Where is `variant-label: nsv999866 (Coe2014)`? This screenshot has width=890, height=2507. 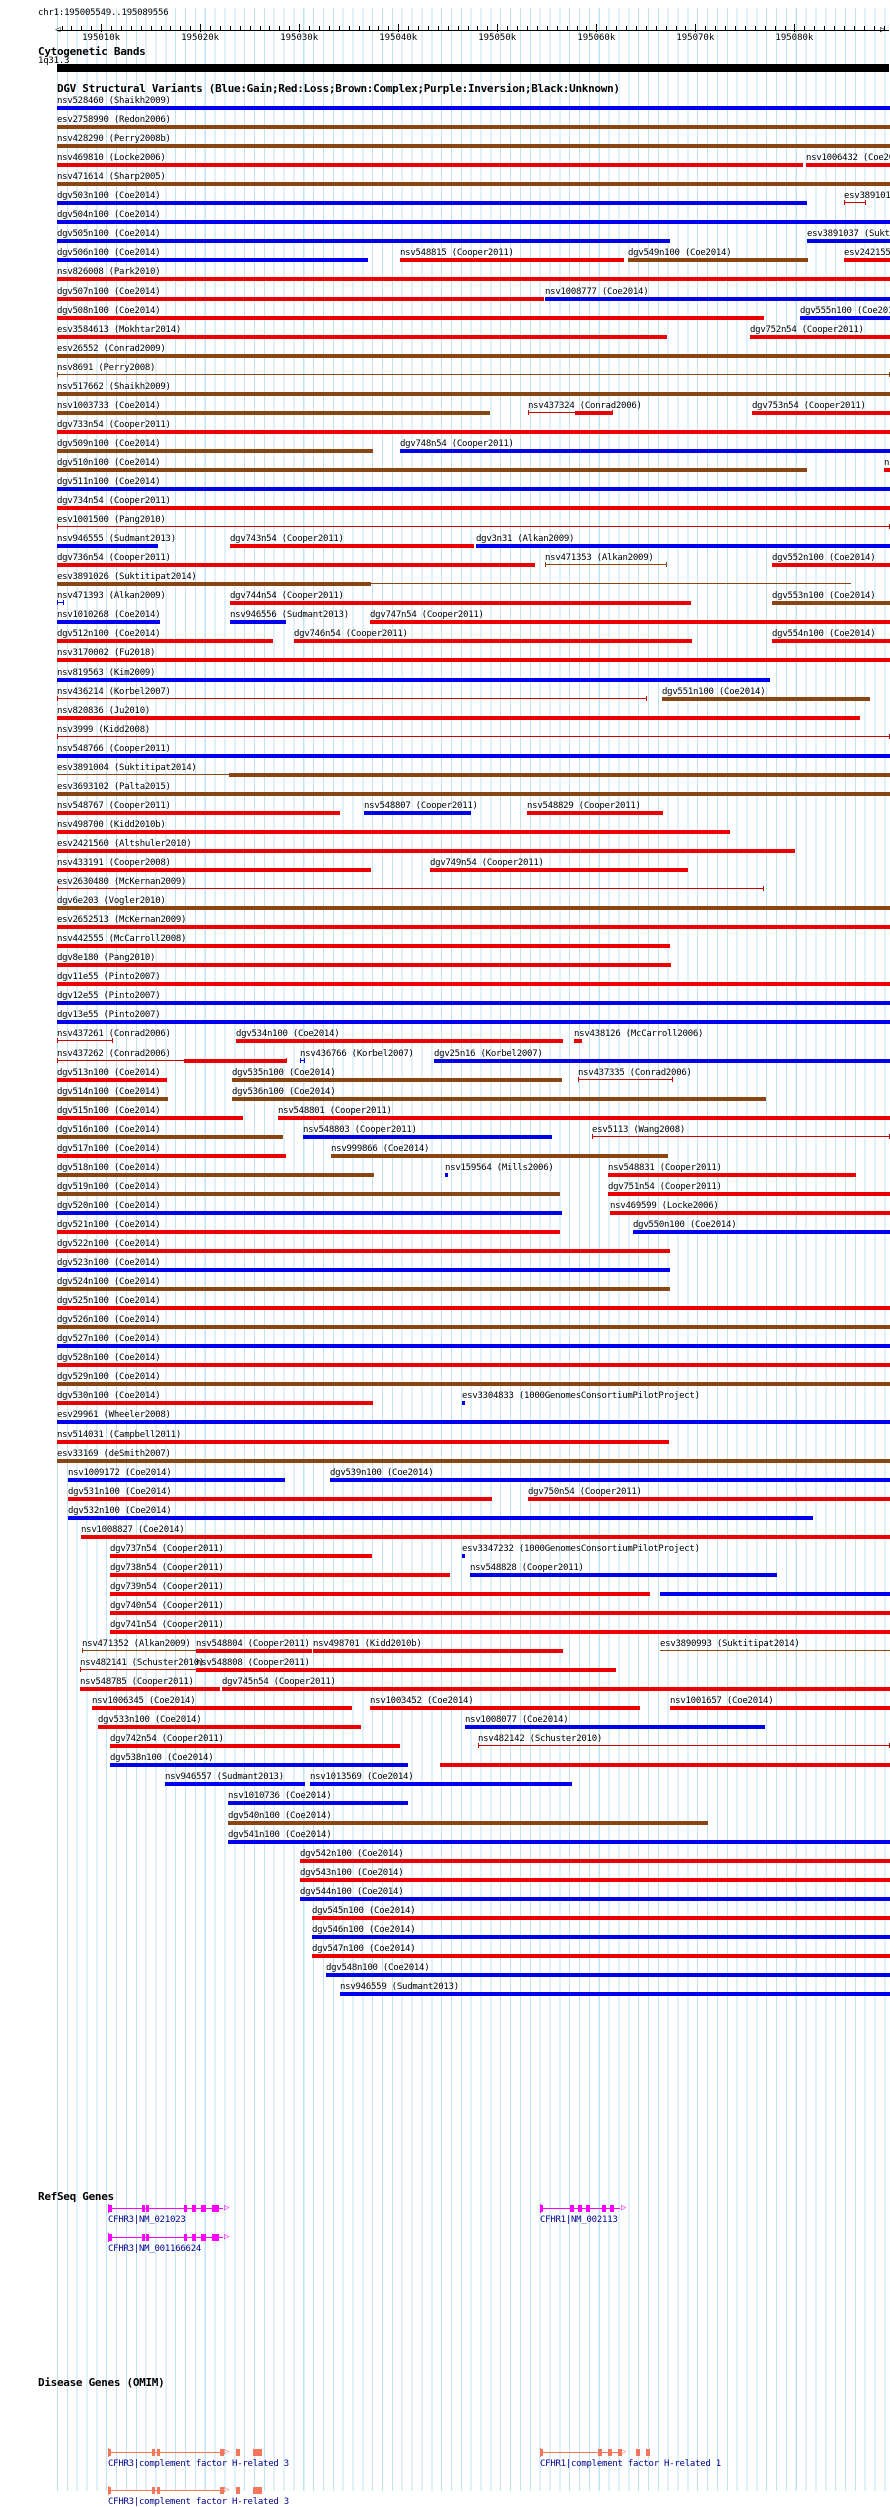 variant-label: nsv999866 (Coe2014) is located at coordinates (380, 1148).